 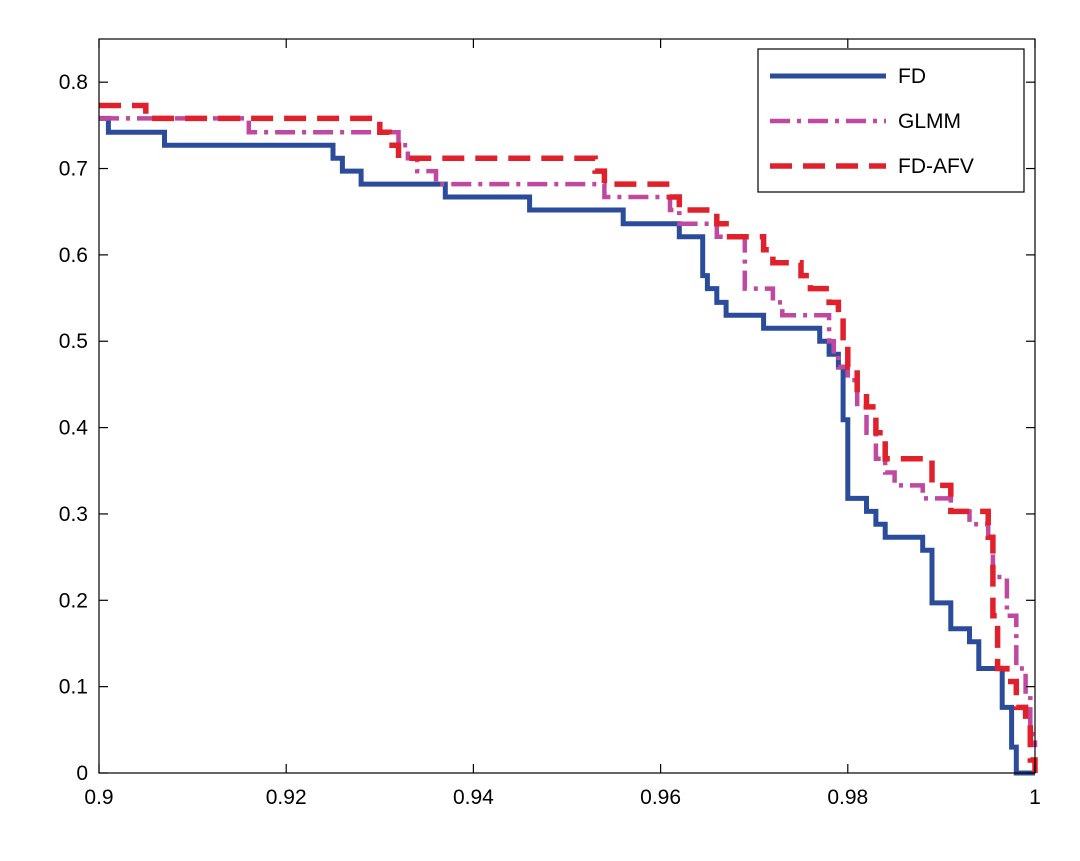 I want to click on x-tick-label: 0.94, so click(x=473, y=797).